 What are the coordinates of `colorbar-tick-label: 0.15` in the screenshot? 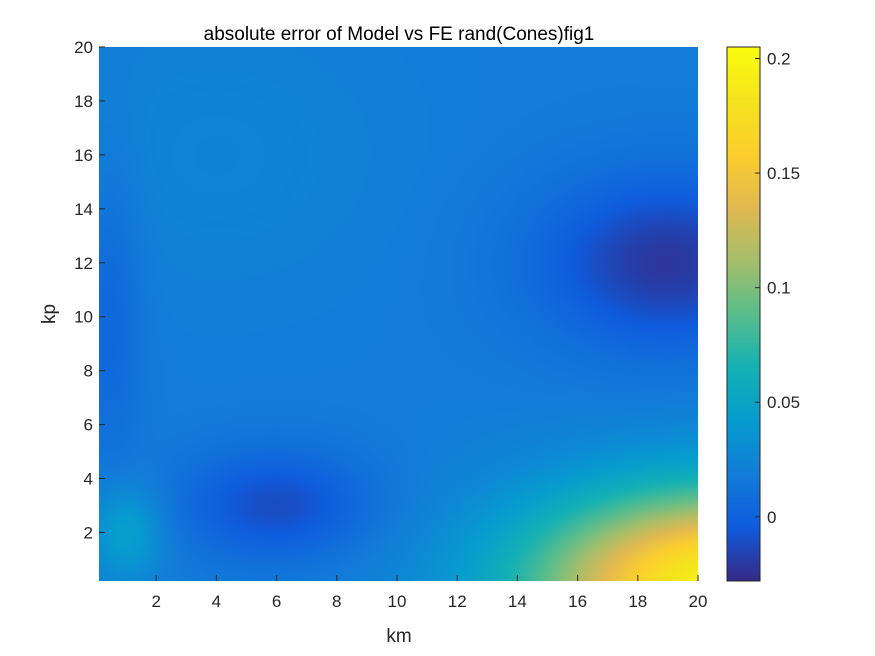 It's located at (783, 173).